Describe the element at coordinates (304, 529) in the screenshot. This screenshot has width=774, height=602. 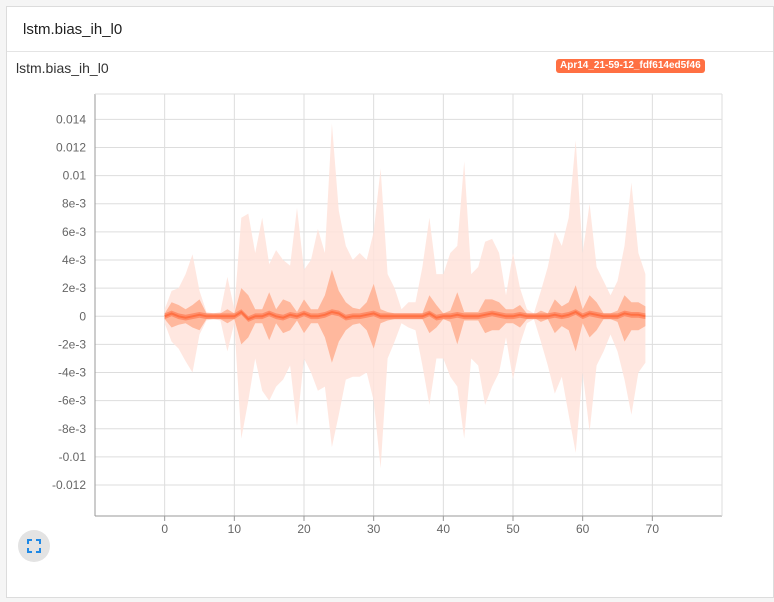
I see `x-tick-label: 20` at that location.